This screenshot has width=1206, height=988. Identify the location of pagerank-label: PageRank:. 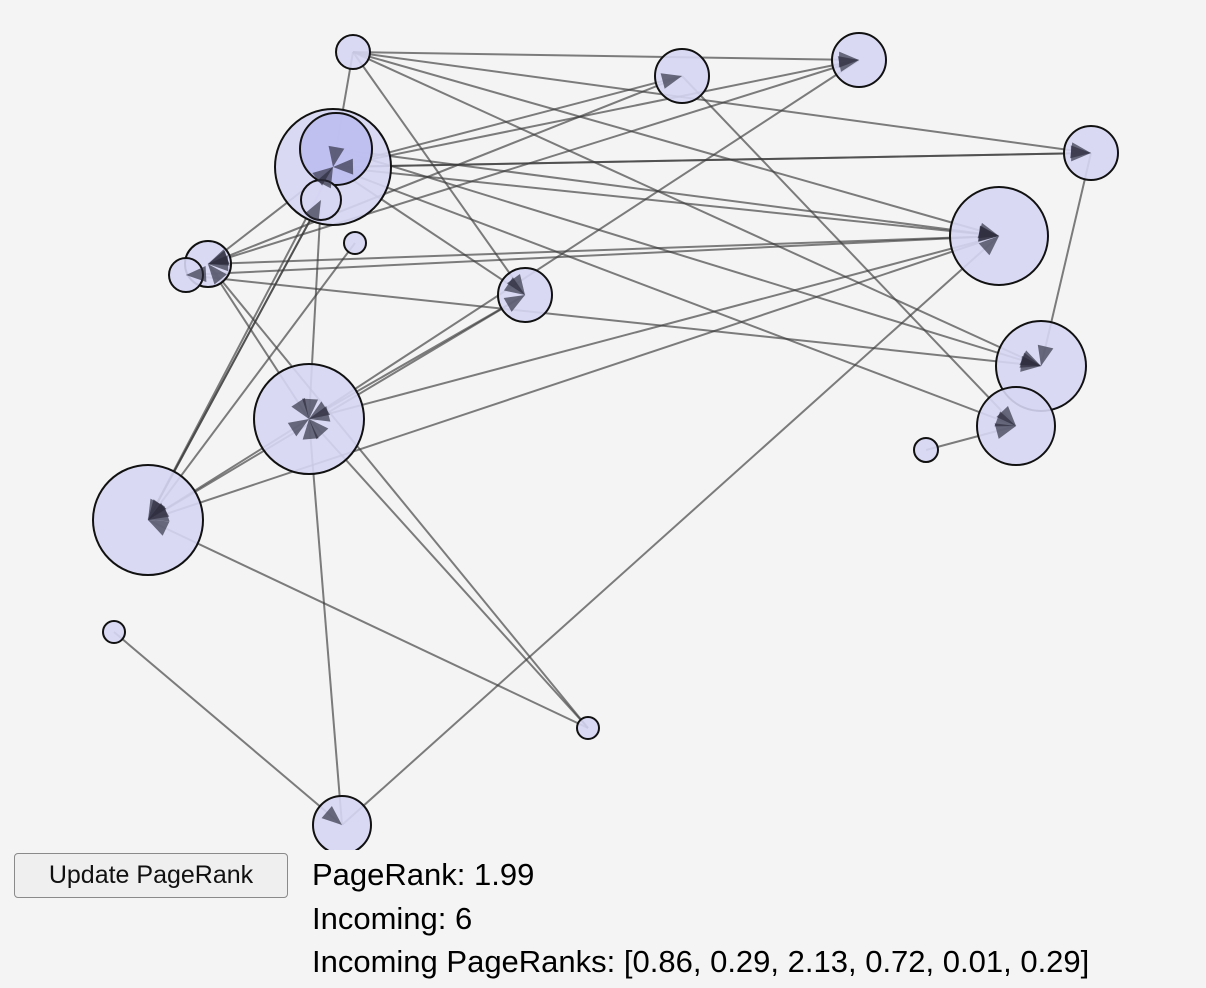
(393, 874).